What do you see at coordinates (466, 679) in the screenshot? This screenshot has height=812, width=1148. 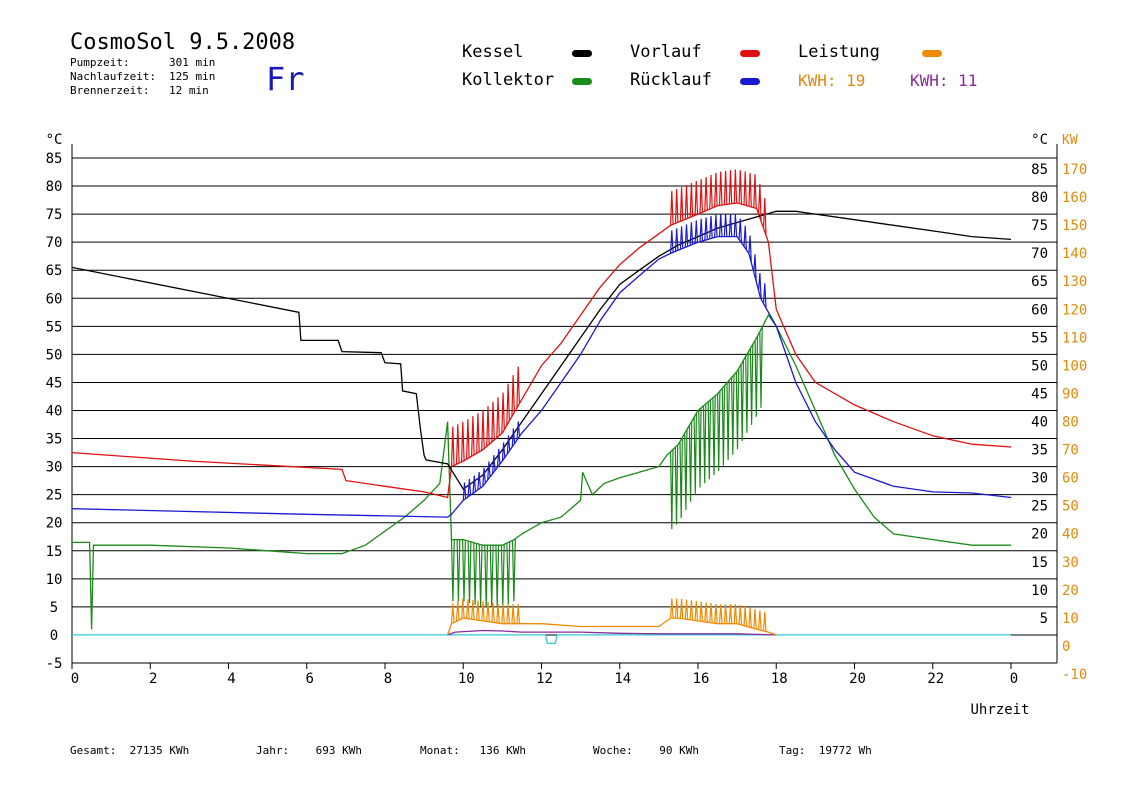 I see `x-tick-label: 10` at bounding box center [466, 679].